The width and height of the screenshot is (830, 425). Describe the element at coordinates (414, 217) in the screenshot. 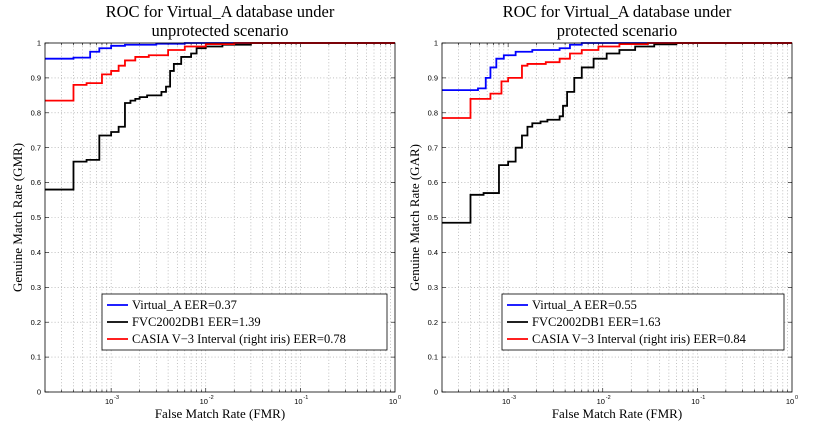

I see `y-axis-label: Genuine Match Rate (GAR)` at that location.